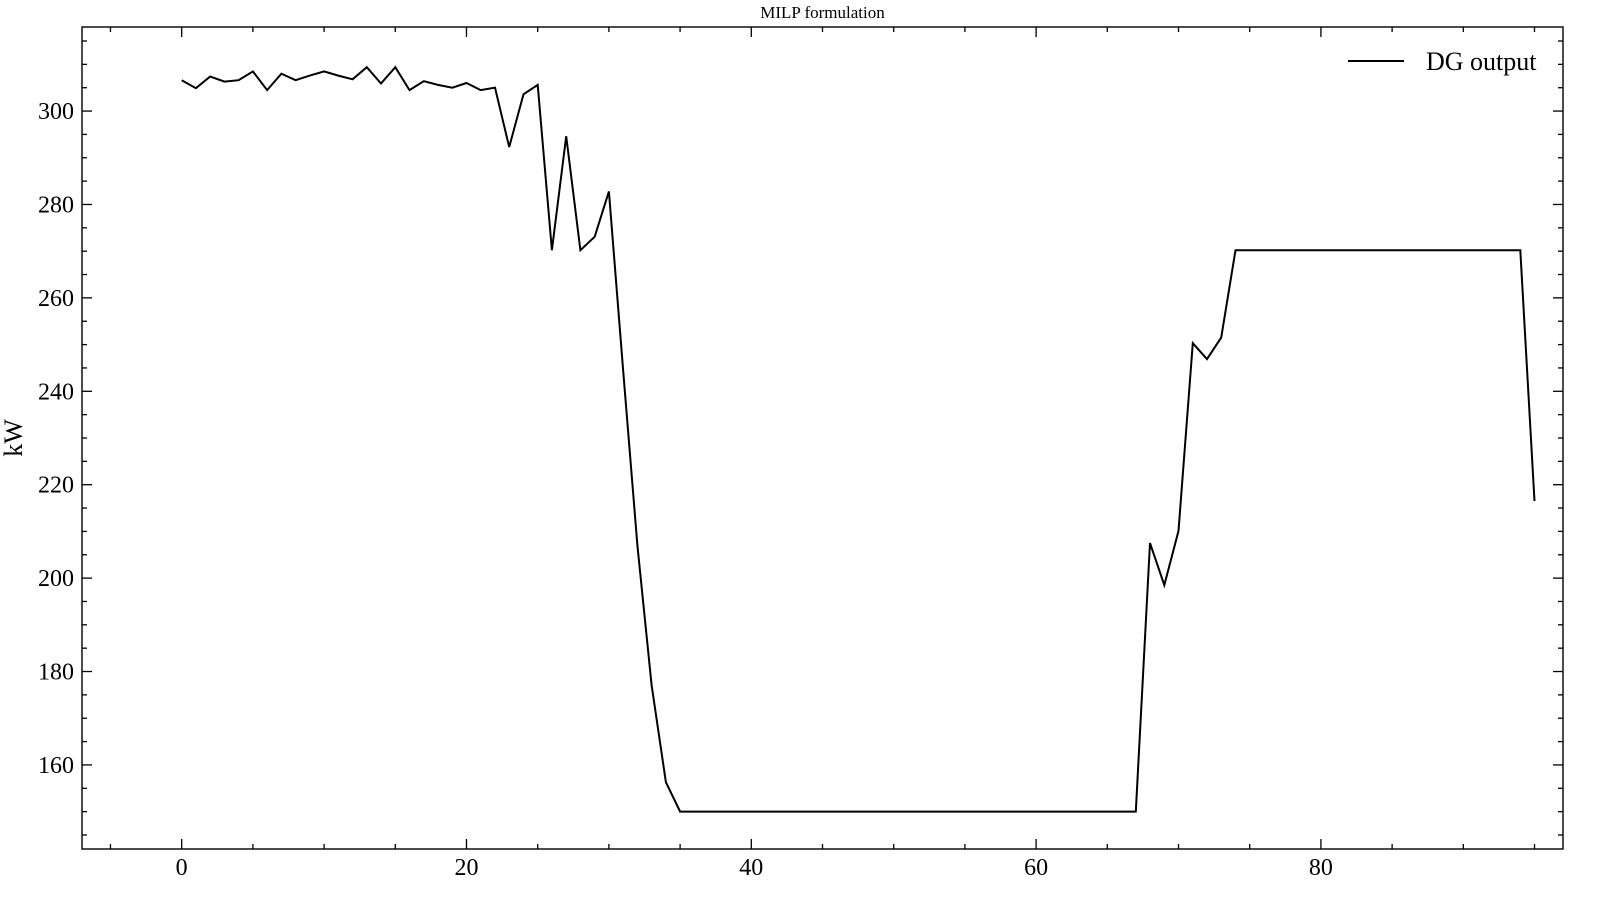  Describe the element at coordinates (1036, 868) in the screenshot. I see `x-tick-label: 60` at that location.